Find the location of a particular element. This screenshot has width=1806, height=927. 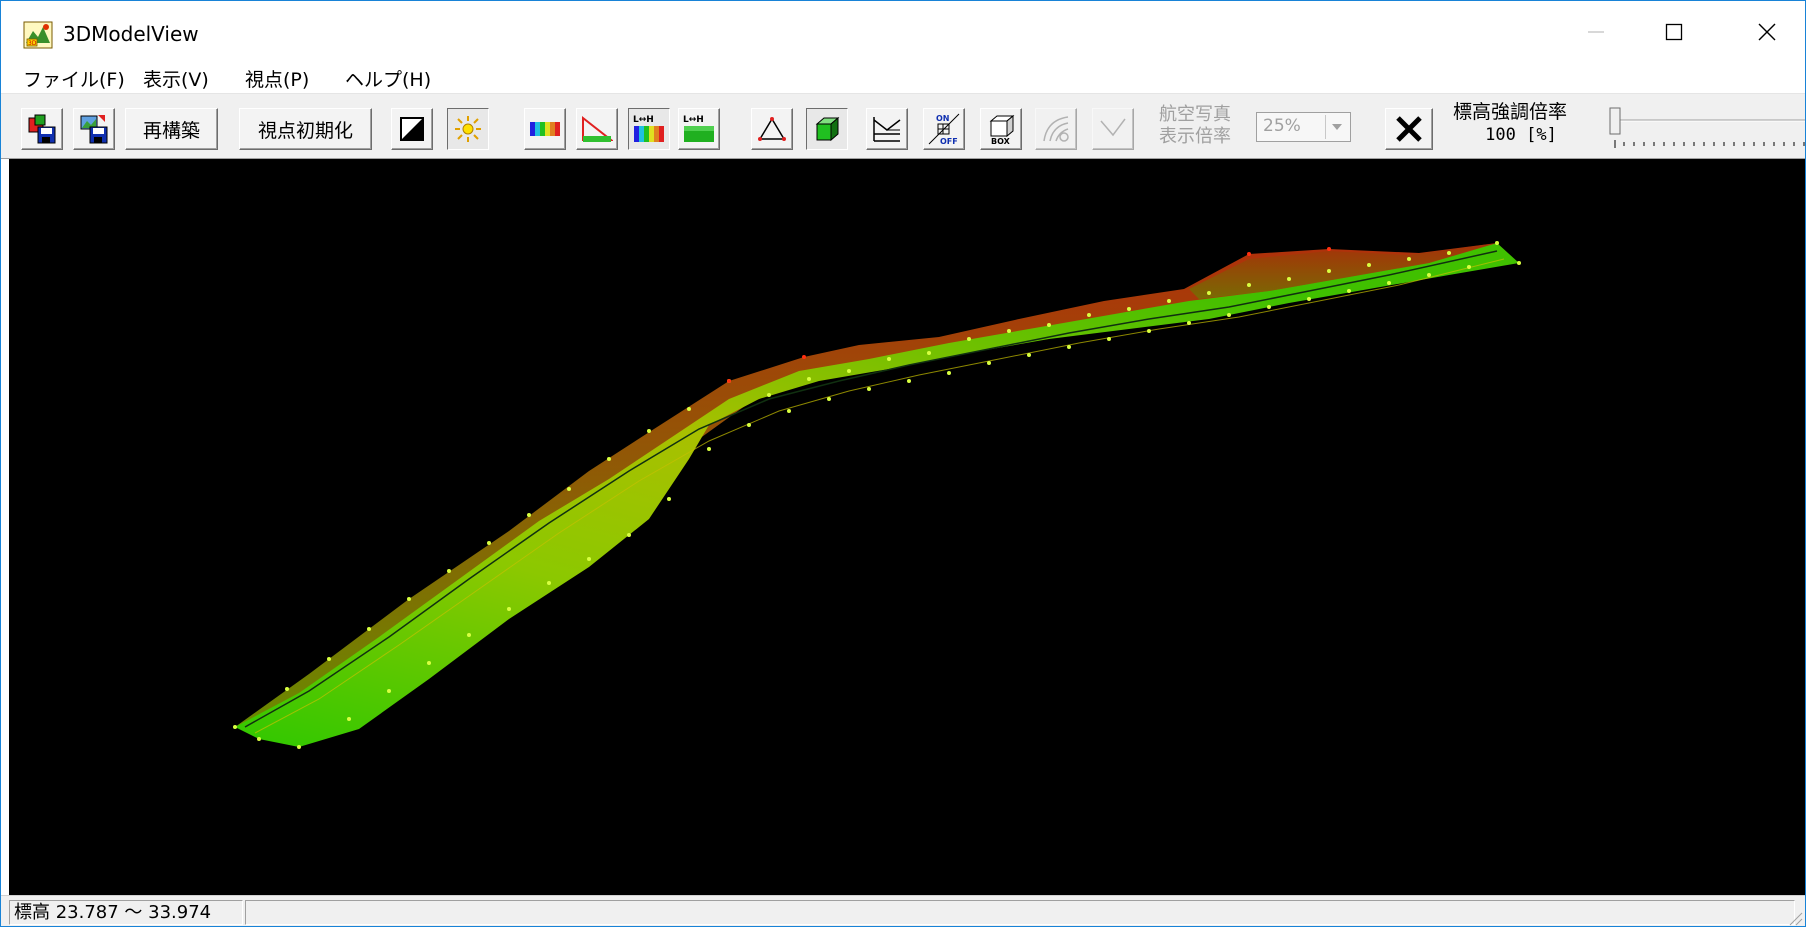

sun-icon is located at coordinates (468, 129).